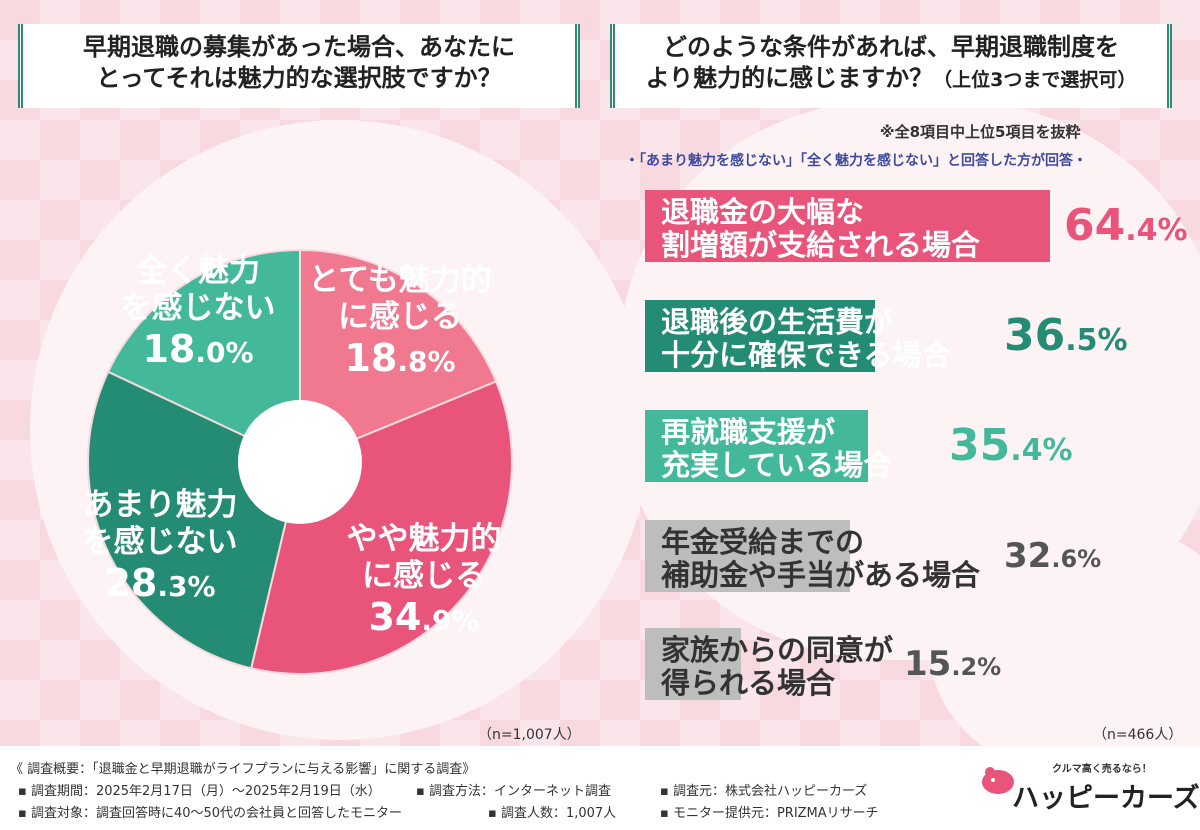 This screenshot has height=830, width=1200. Describe the element at coordinates (1053, 556) in the screenshot. I see `bar-value-3: 32.6%` at that location.